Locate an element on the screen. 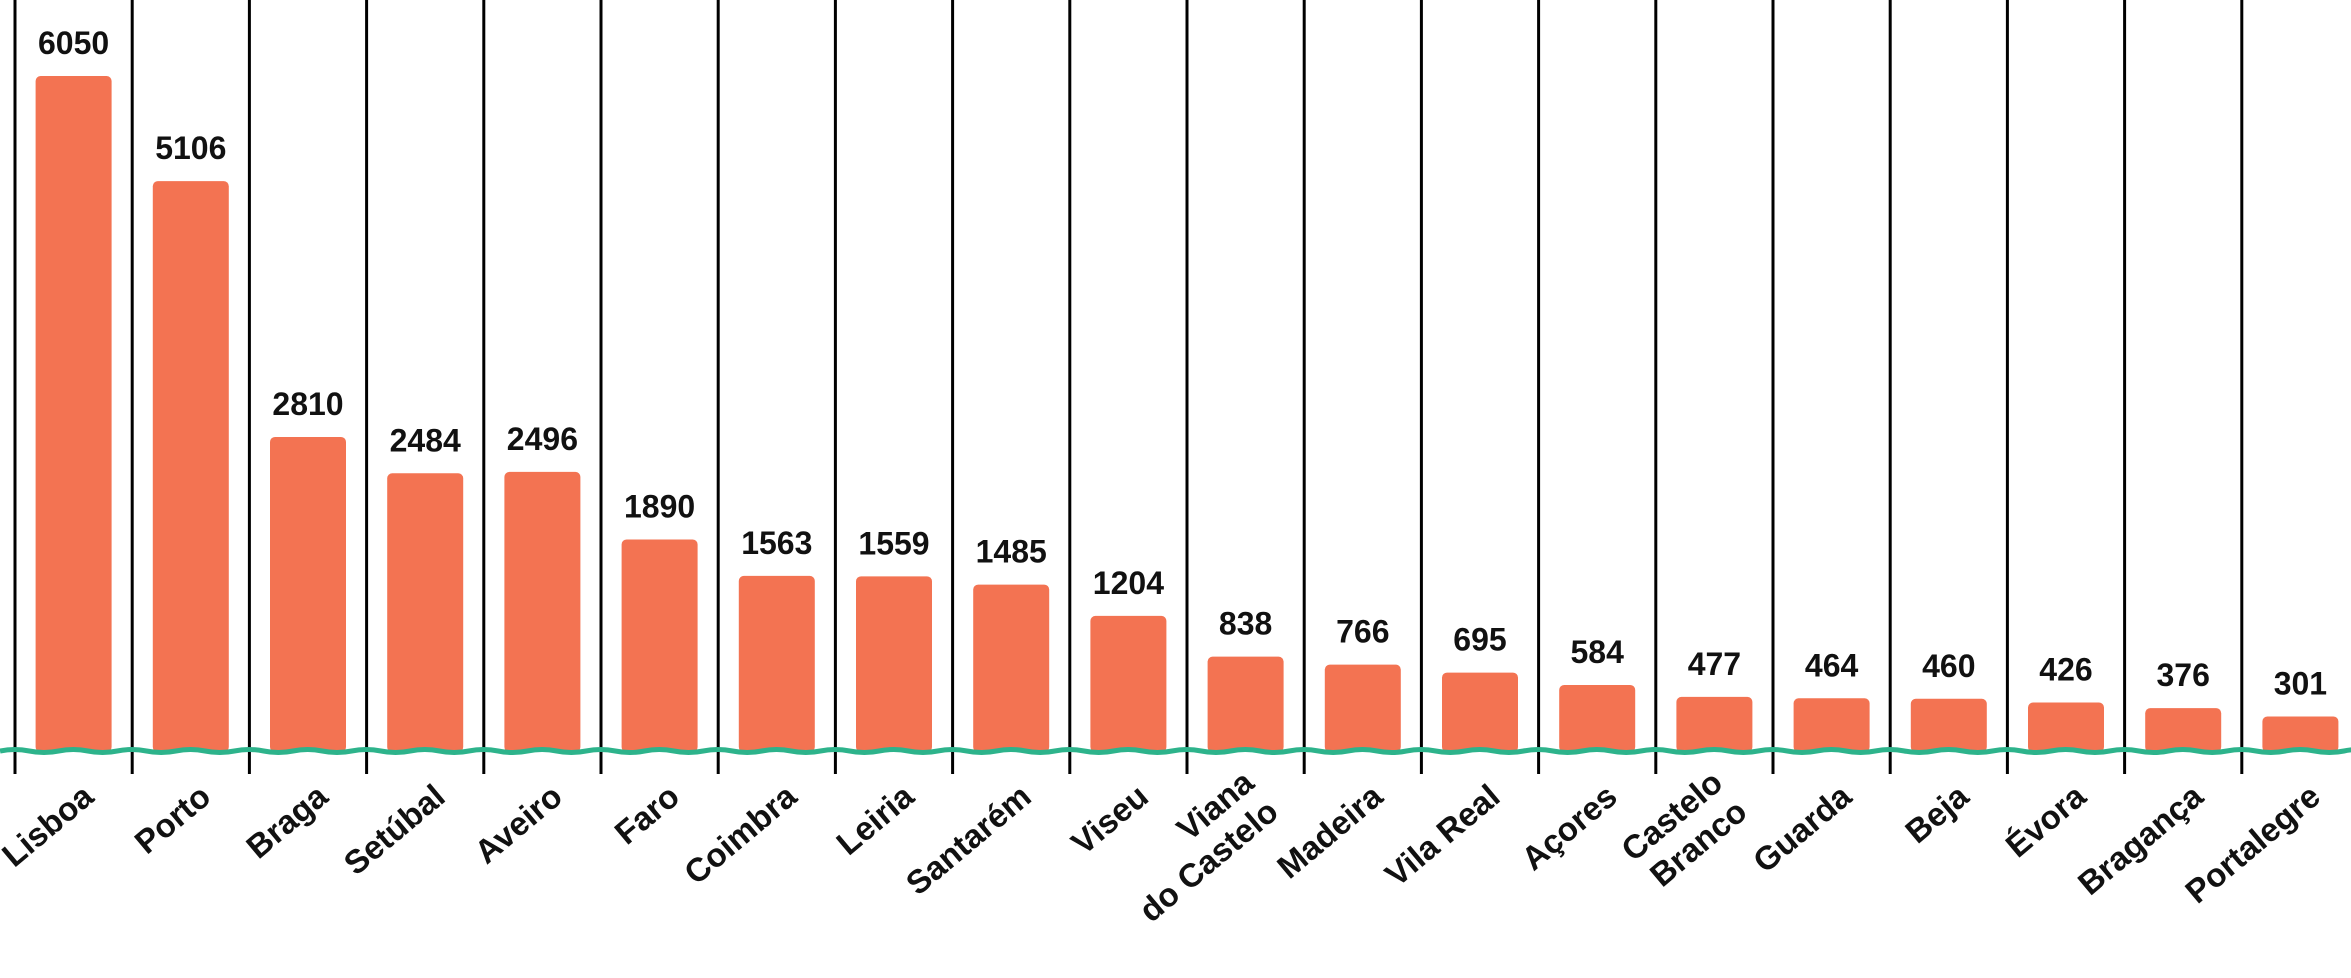  category-label-line: Viseu is located at coordinates (1109, 819).